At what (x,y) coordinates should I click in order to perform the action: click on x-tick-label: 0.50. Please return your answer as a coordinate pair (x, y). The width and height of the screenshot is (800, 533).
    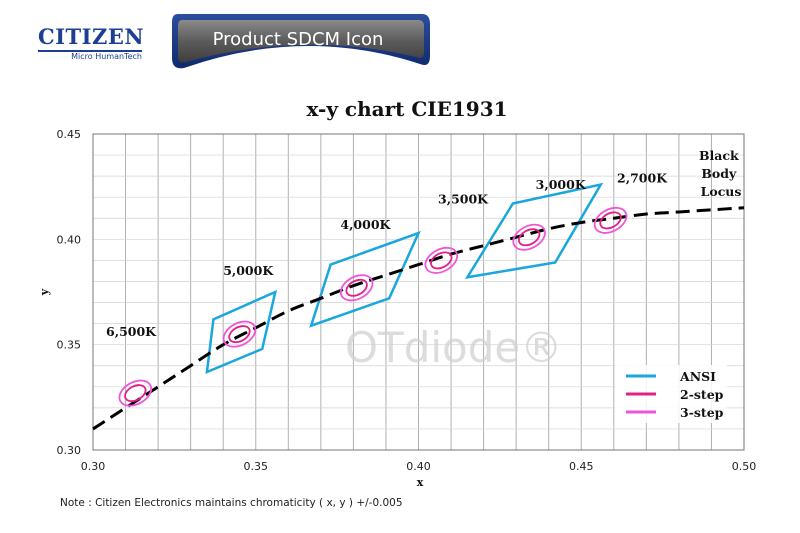
    Looking at the image, I should click on (744, 466).